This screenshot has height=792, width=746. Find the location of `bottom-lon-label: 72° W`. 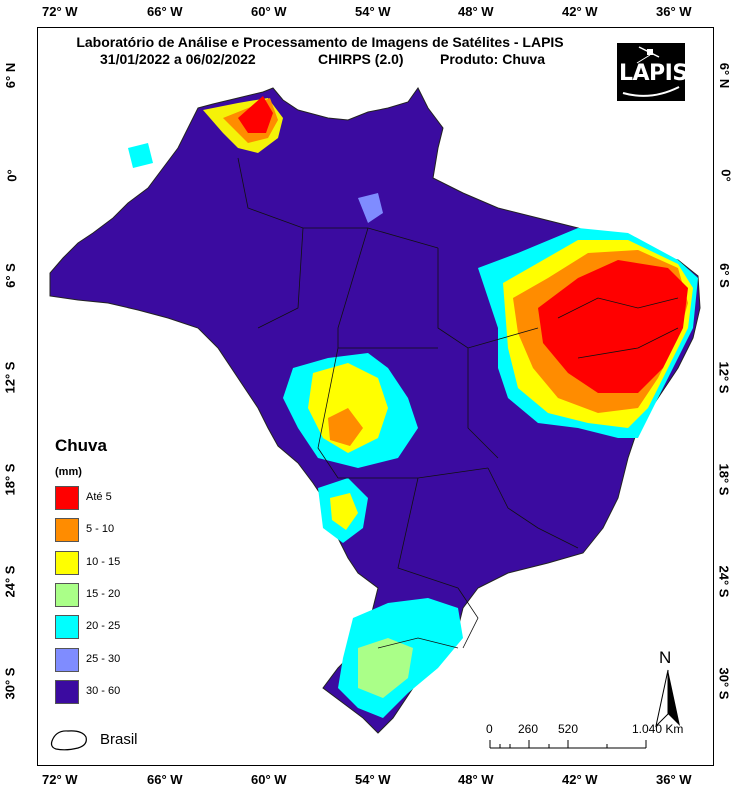

bottom-lon-label: 72° W is located at coordinates (60, 779).